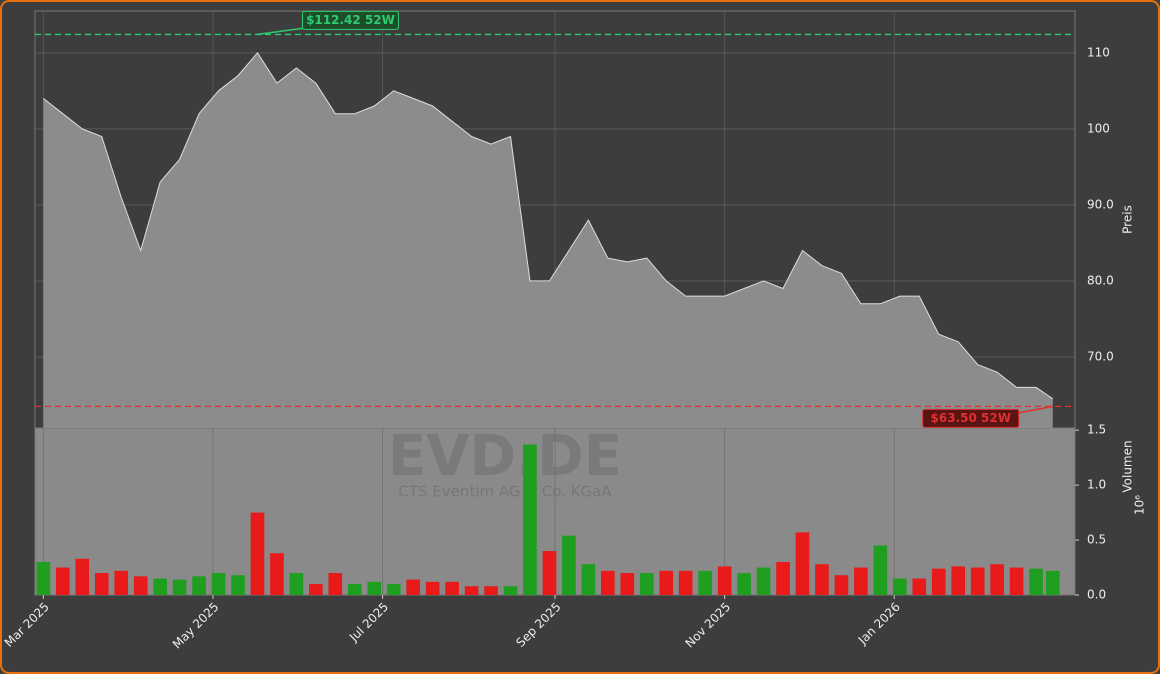 The width and height of the screenshot is (1160, 674). I want to click on y-tick-label: 0.0, so click(1096, 595).